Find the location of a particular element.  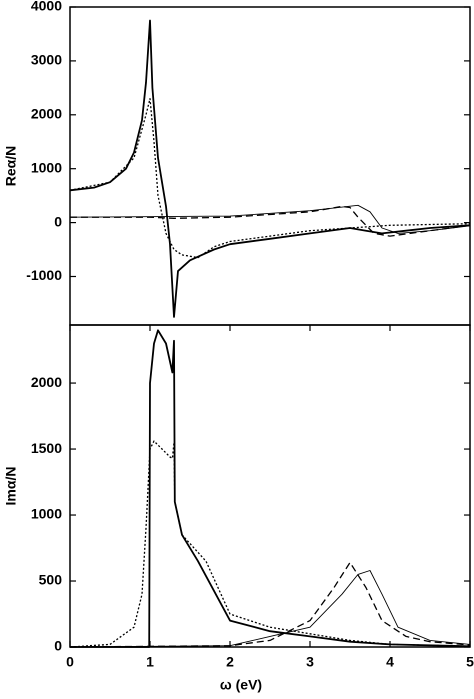

x-tick-label: 1 is located at coordinates (150, 662).